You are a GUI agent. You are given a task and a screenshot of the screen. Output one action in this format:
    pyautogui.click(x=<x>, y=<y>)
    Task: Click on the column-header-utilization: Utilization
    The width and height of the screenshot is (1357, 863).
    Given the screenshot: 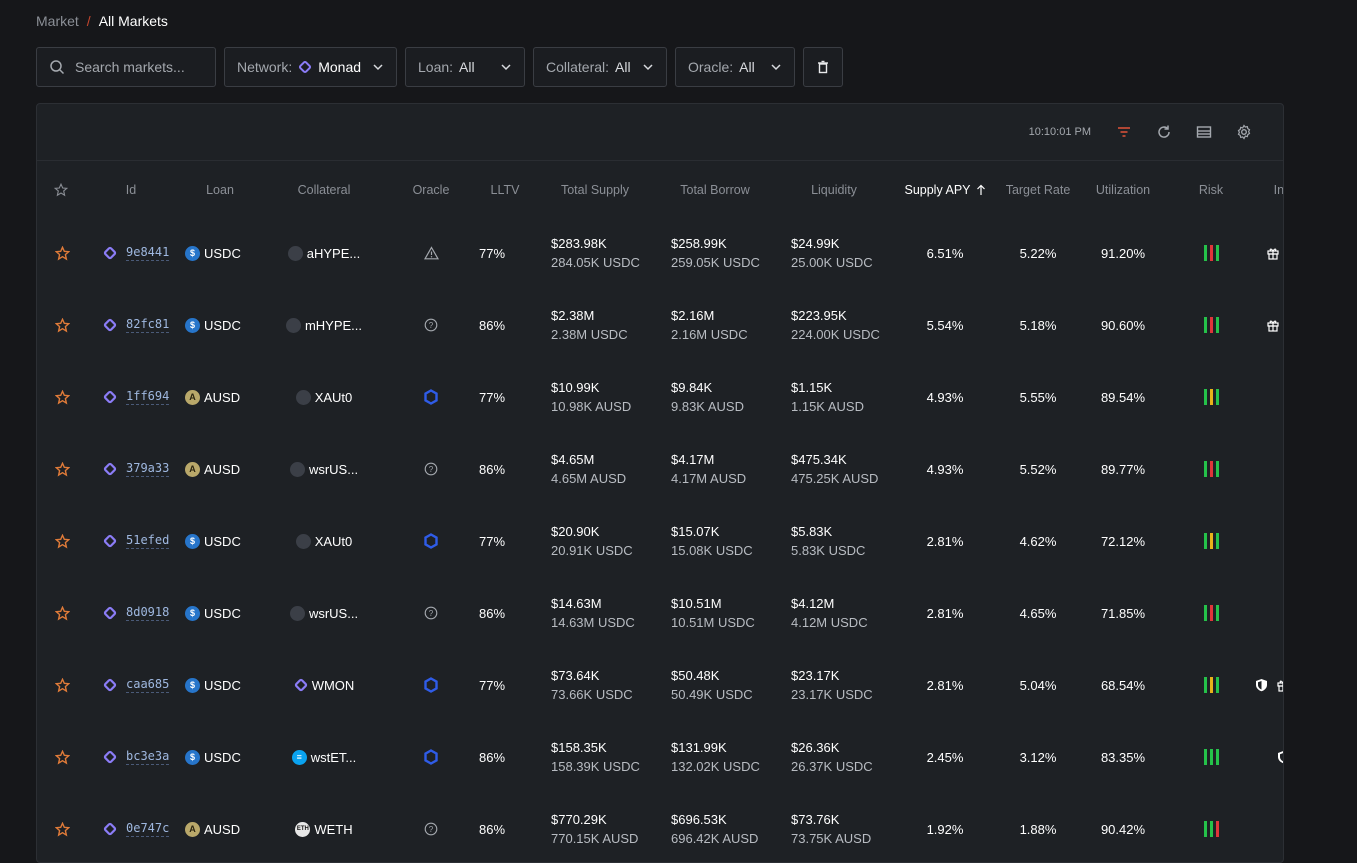 What is the action you would take?
    pyautogui.click(x=1123, y=189)
    